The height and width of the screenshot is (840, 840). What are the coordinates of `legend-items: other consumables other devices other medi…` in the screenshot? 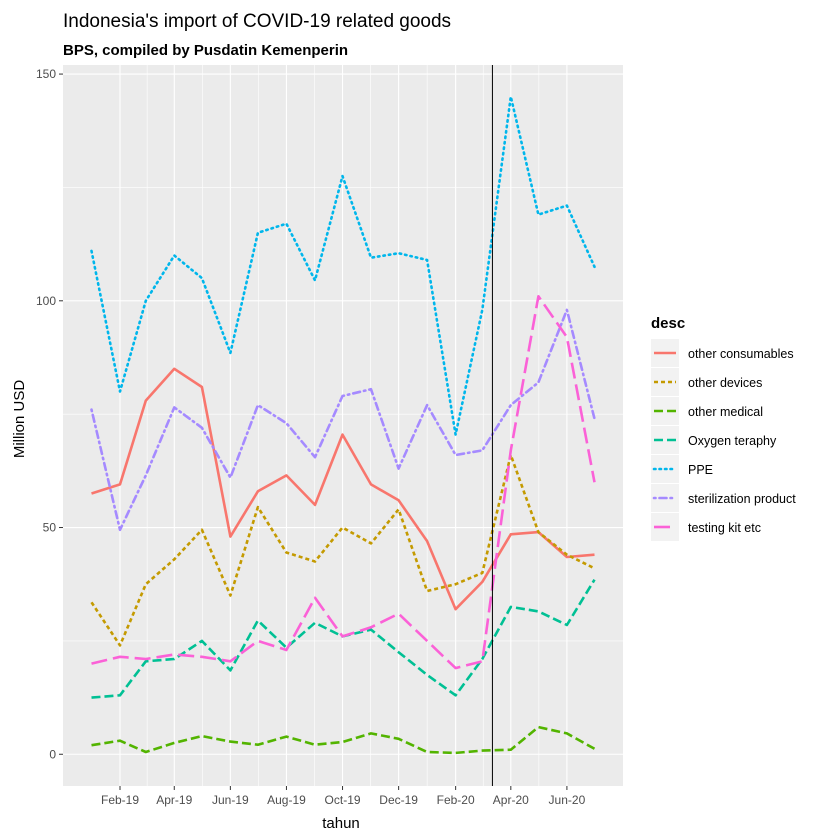 It's located at (723, 440).